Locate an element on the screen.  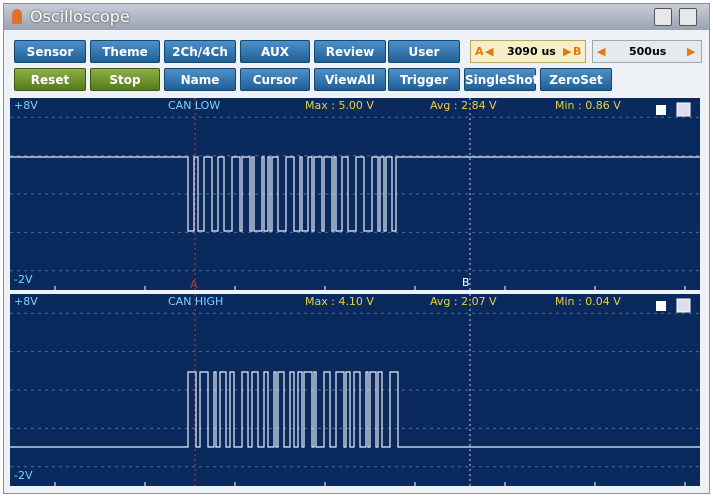
toolbar-button: Trigger is located at coordinates (424, 79).